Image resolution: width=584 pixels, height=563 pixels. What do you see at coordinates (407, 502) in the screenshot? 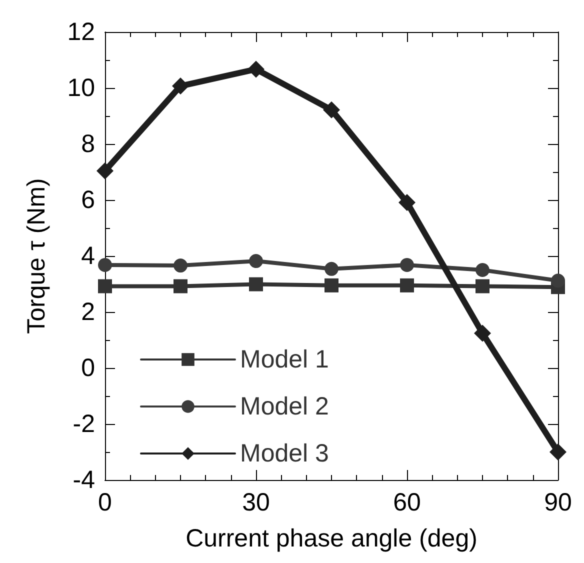
I see `x-tick-label: 60` at bounding box center [407, 502].